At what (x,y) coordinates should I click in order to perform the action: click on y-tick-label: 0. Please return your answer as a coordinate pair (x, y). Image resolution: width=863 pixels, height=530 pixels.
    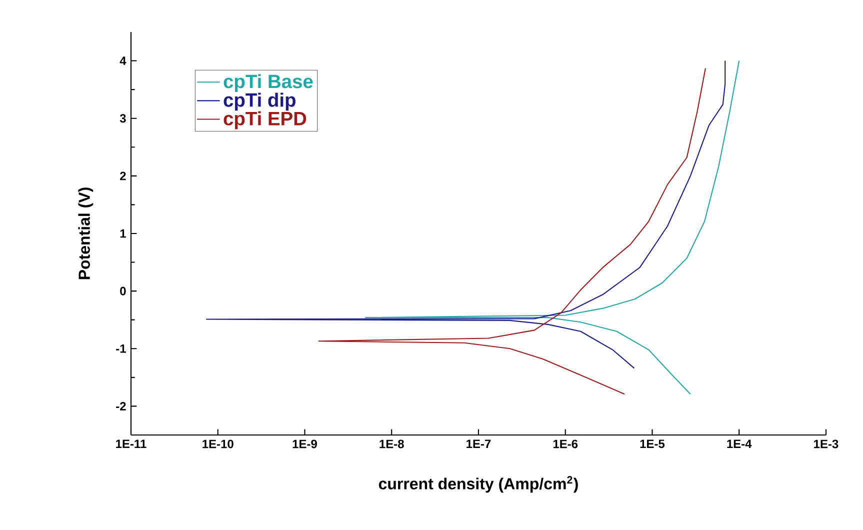
    Looking at the image, I should click on (123, 291).